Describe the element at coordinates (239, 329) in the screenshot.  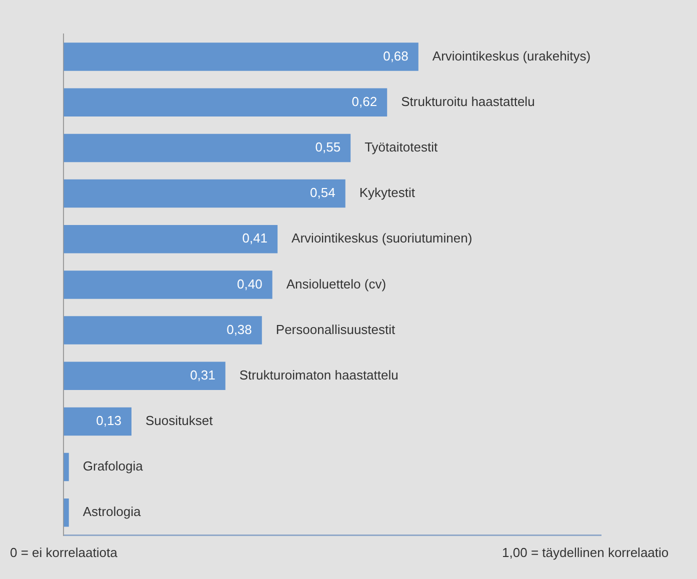
I see `data-label: 0,38` at that location.